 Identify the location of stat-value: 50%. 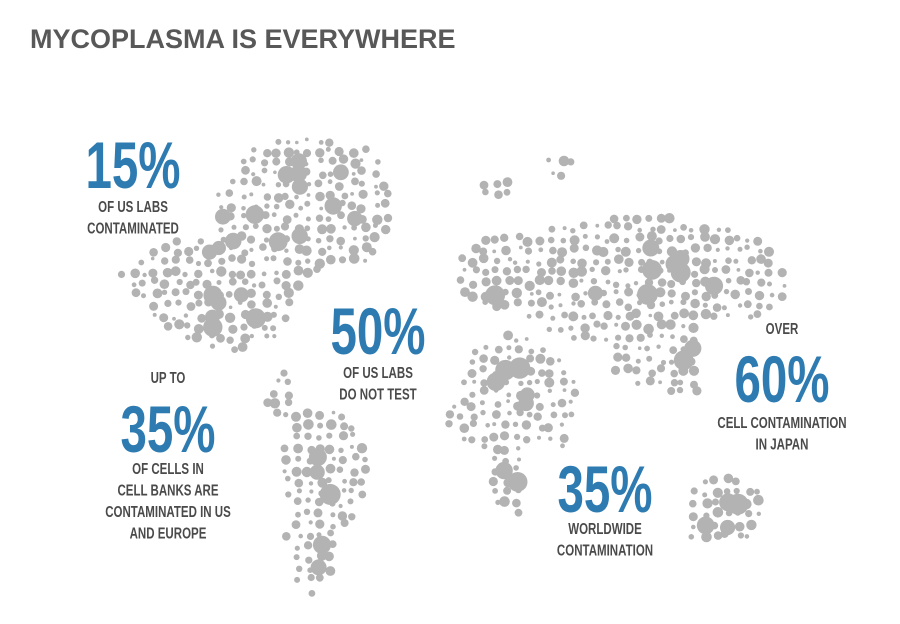
(377, 331).